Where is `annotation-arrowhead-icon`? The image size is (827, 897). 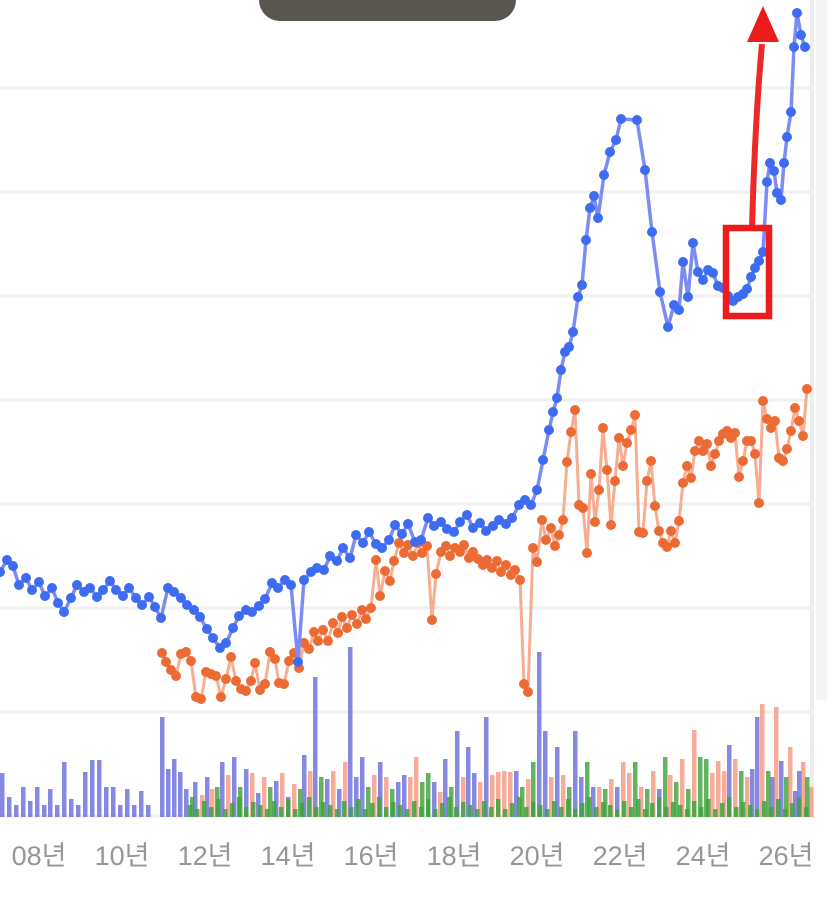
annotation-arrowhead-icon is located at coordinates (763, 24).